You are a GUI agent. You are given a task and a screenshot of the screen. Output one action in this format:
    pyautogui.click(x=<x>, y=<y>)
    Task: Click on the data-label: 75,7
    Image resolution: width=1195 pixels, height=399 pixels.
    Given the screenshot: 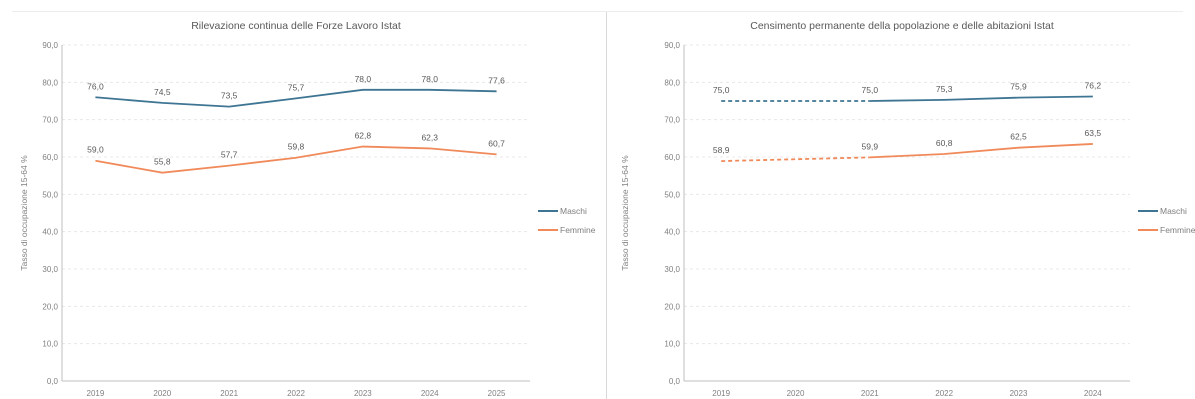 What is the action you would take?
    pyautogui.click(x=296, y=87)
    